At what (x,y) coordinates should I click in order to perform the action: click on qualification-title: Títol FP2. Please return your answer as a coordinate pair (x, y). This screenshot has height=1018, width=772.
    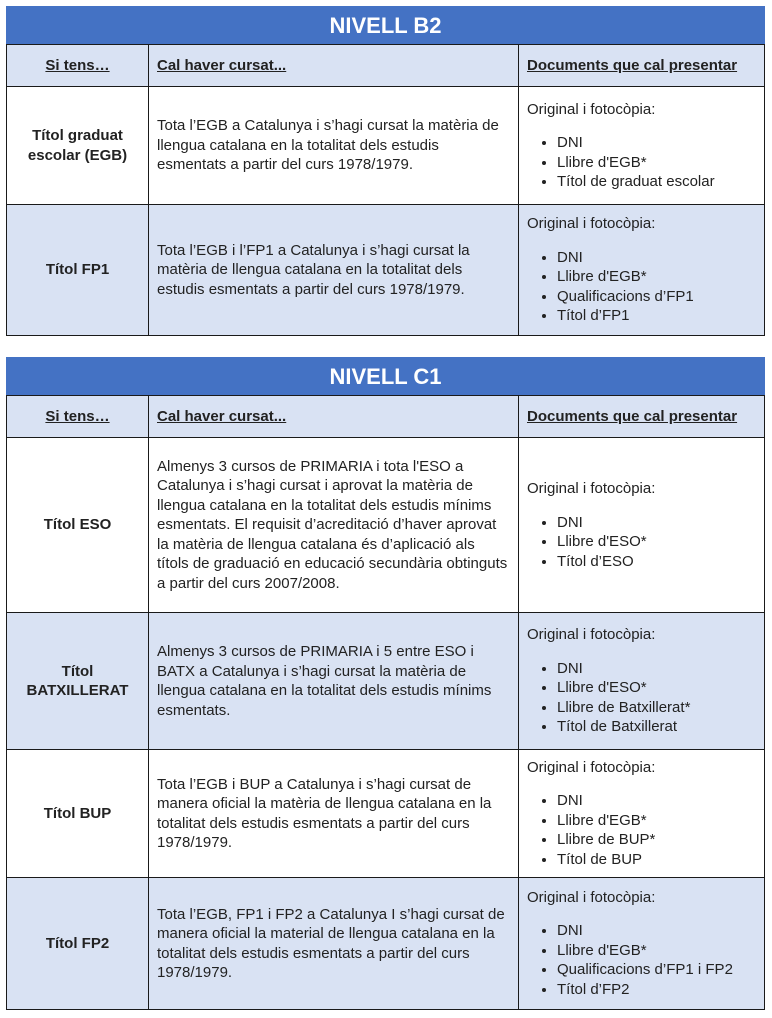
    Looking at the image, I should click on (77, 943).